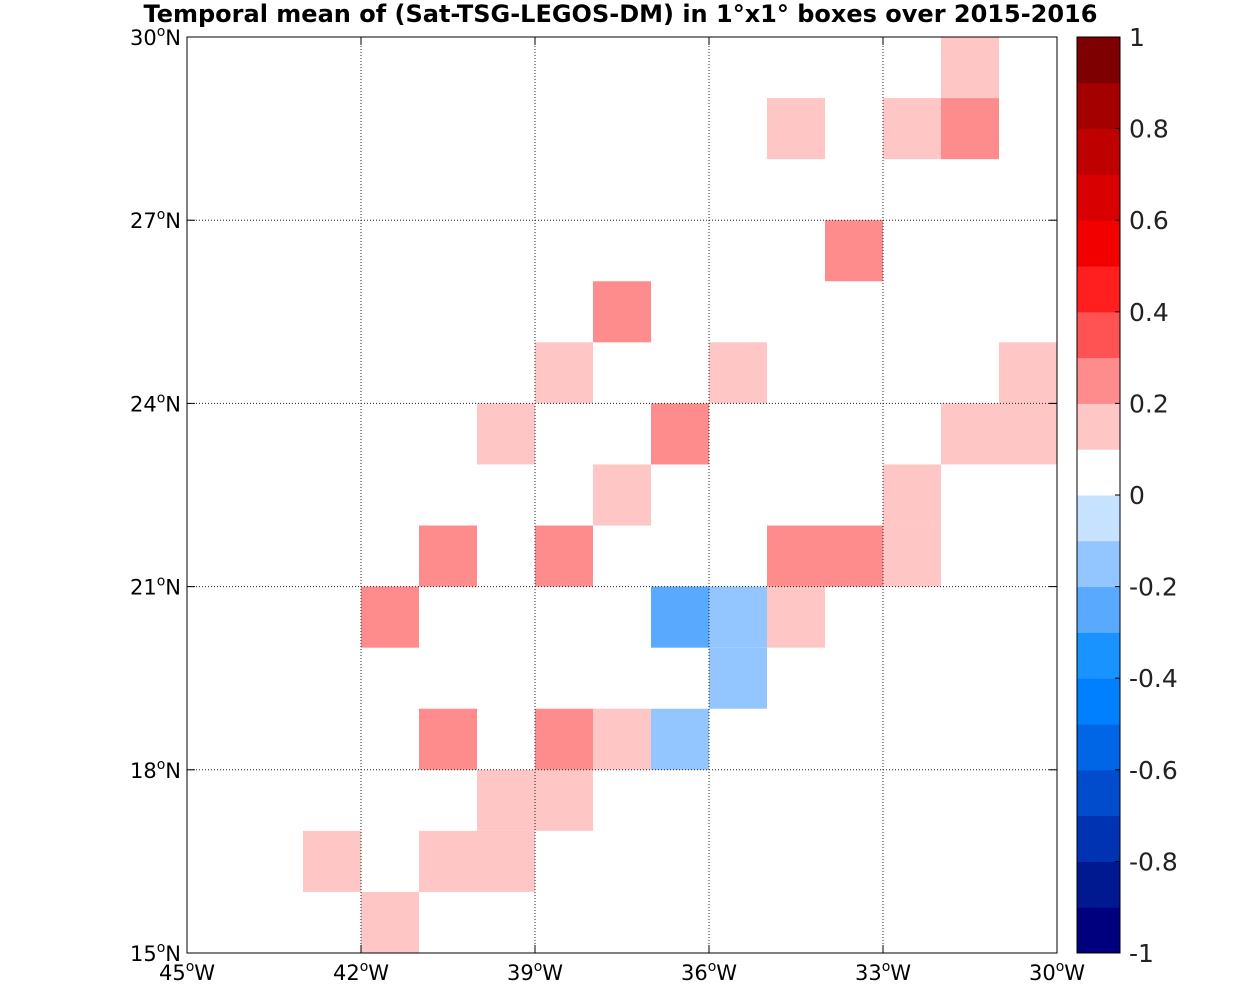  I want to click on colorbar-tick-label: 0.6, so click(1149, 220).